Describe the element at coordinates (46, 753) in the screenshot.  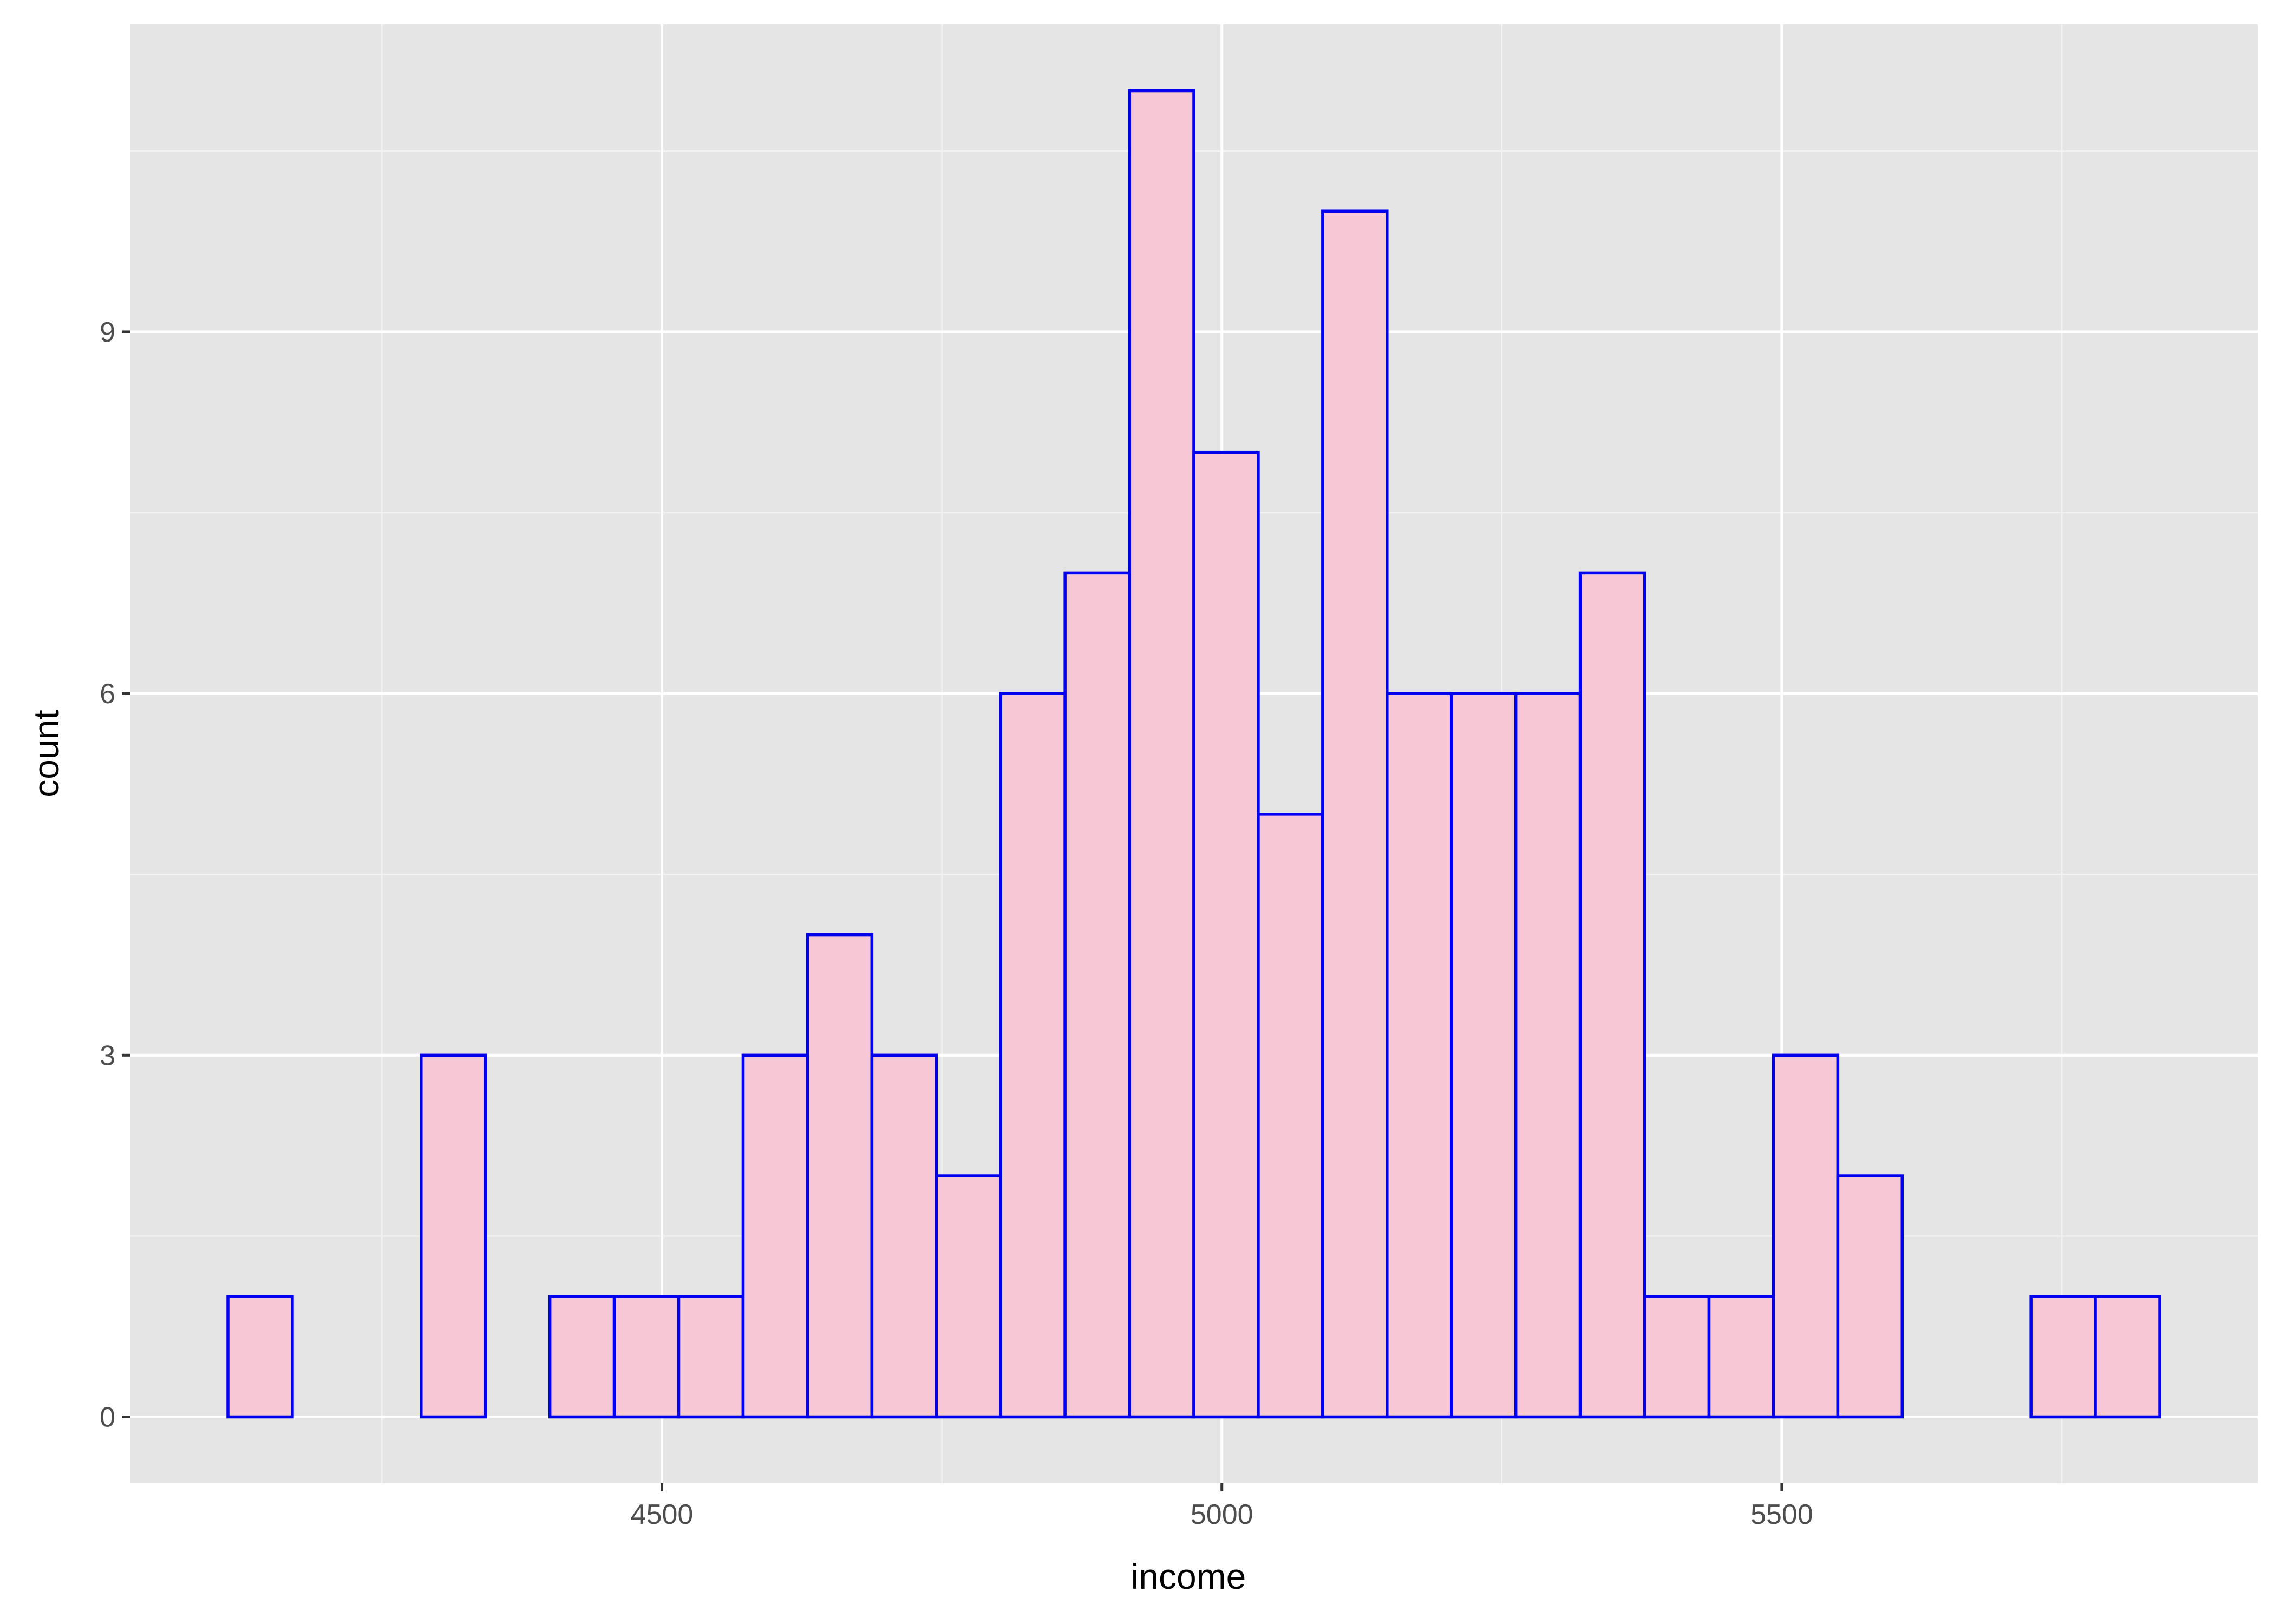
I see `y-axis-title: count` at that location.